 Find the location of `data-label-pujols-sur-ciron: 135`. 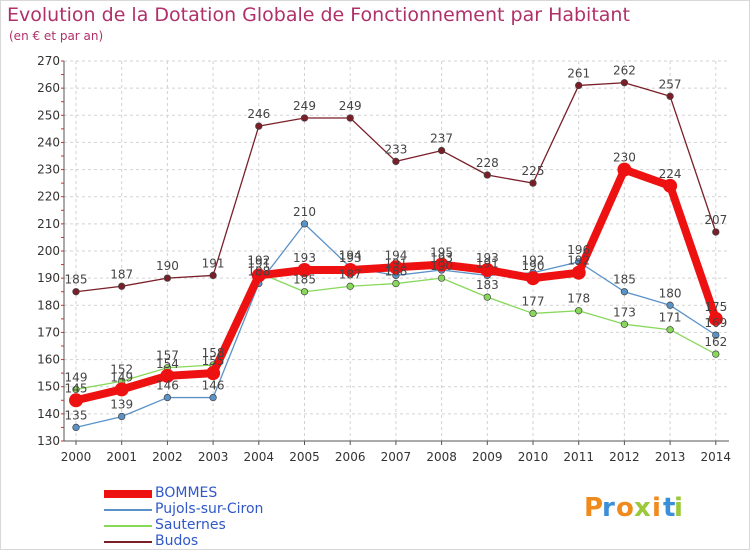

data-label-pujols-sur-ciron: 135 is located at coordinates (76, 415).